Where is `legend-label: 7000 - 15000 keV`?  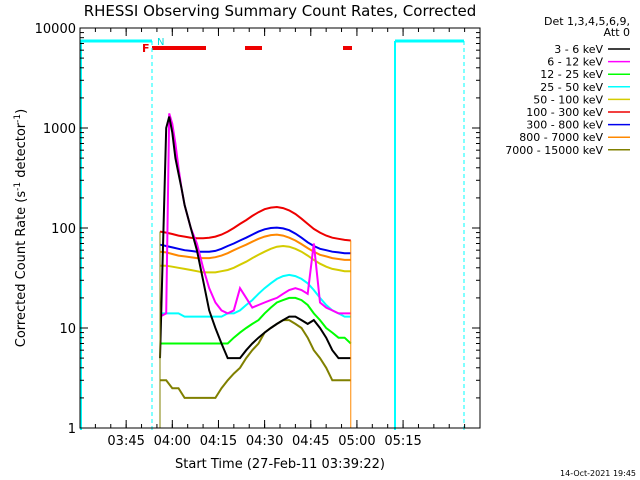 legend-label: 7000 - 15000 keV is located at coordinates (554, 150).